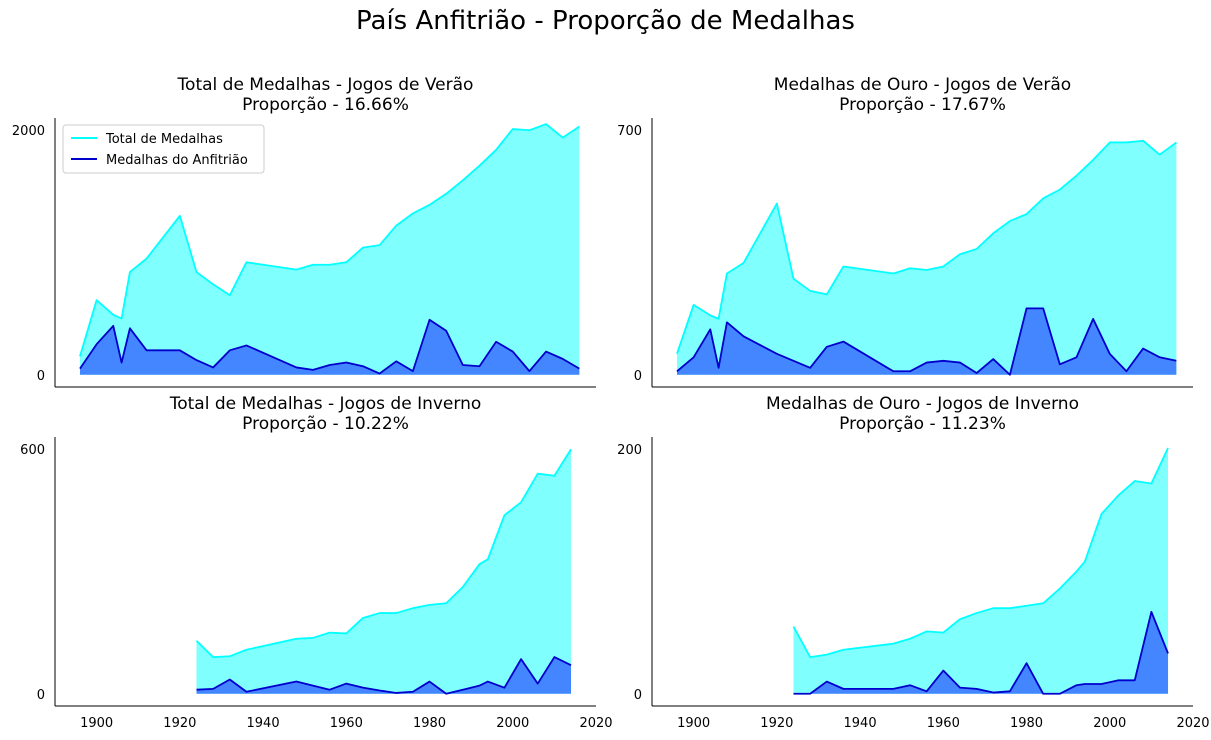  I want to click on y-tick-label: 2000, so click(28, 131).